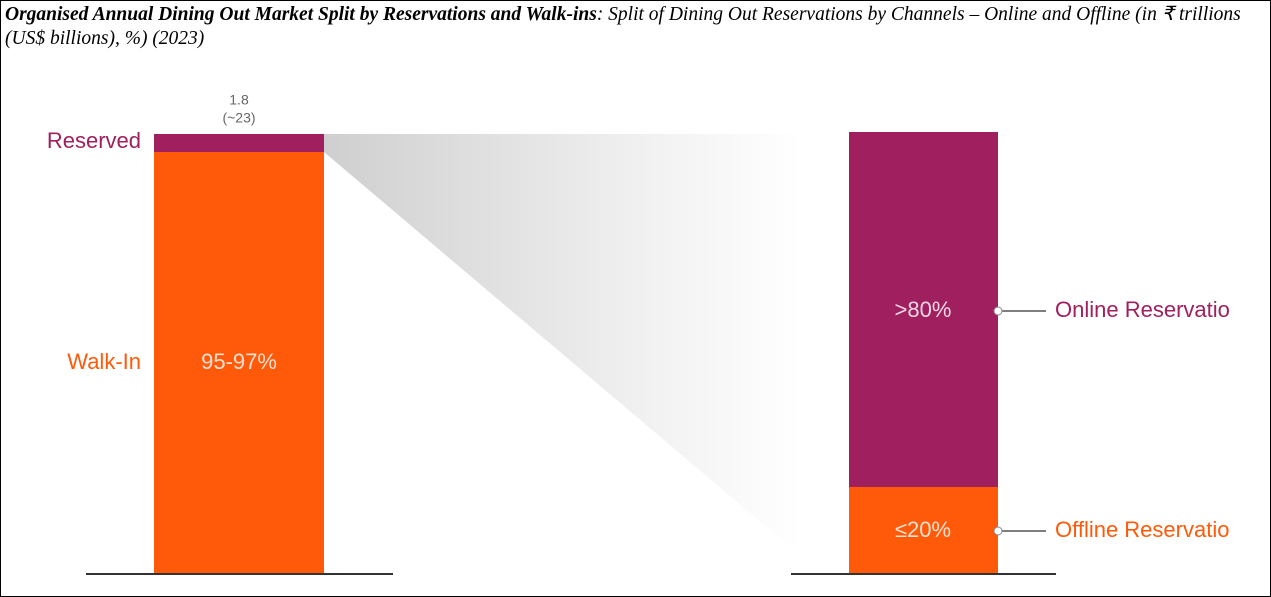  Describe the element at coordinates (104, 361) in the screenshot. I see `walkin-label: Walk-In` at that location.